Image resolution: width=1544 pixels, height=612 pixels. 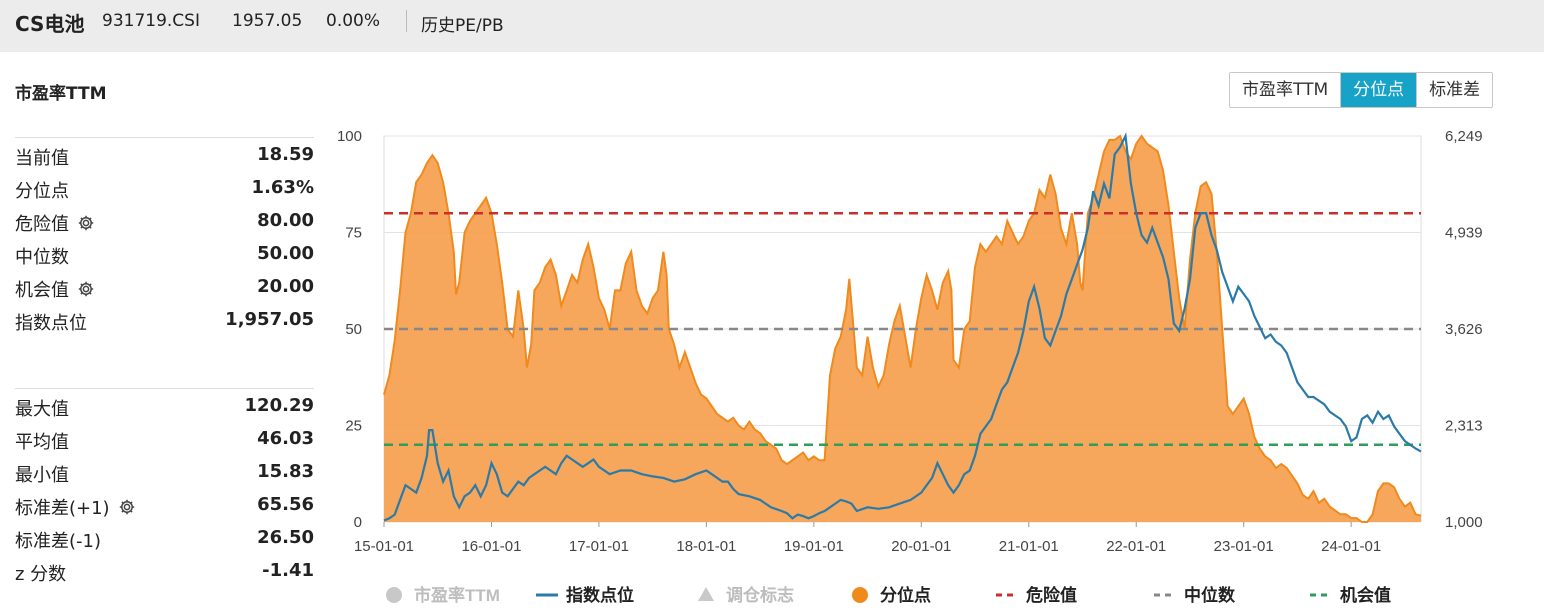 I want to click on stat-label-text: 标准差(-1), so click(x=58, y=541).